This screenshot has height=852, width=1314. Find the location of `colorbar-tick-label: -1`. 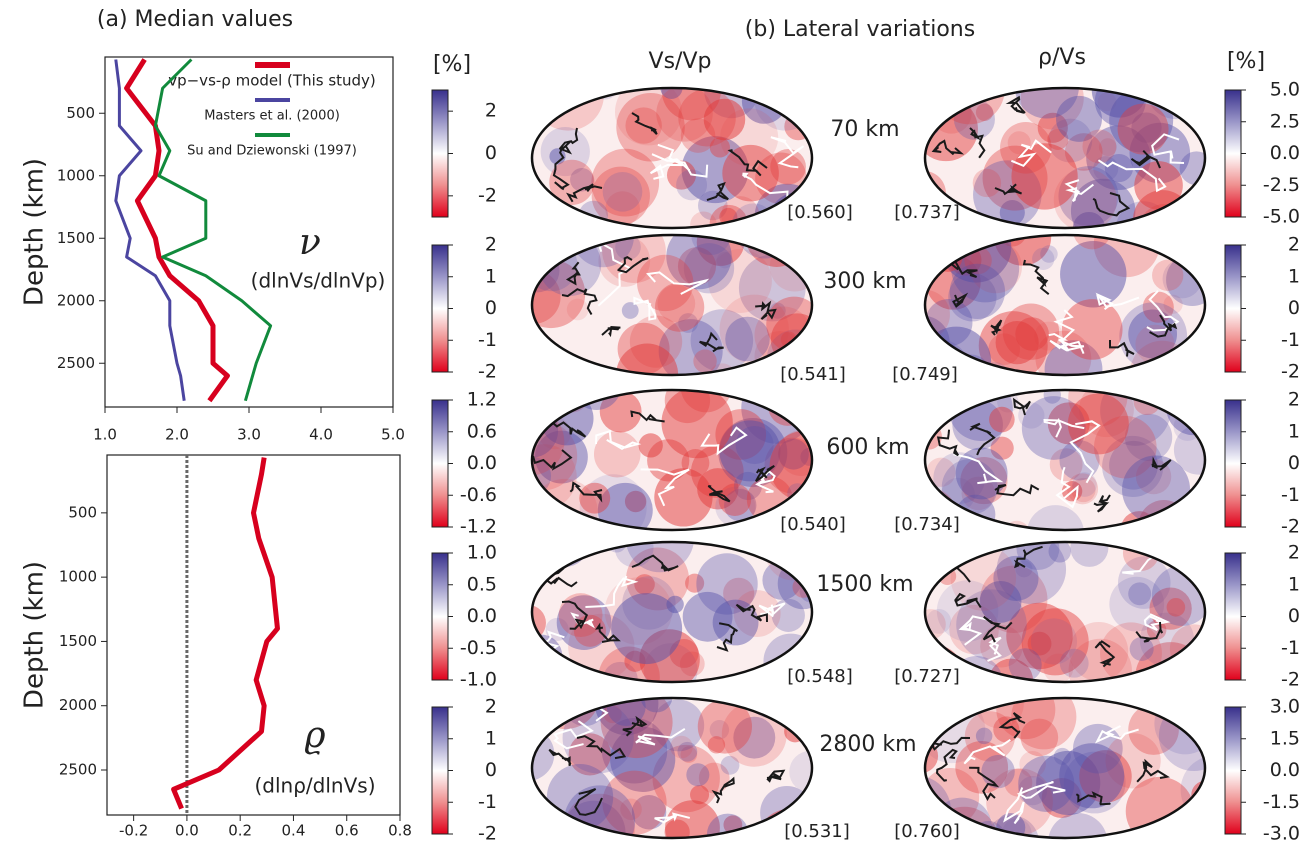

colorbar-tick-label: -1 is located at coordinates (1290, 340).